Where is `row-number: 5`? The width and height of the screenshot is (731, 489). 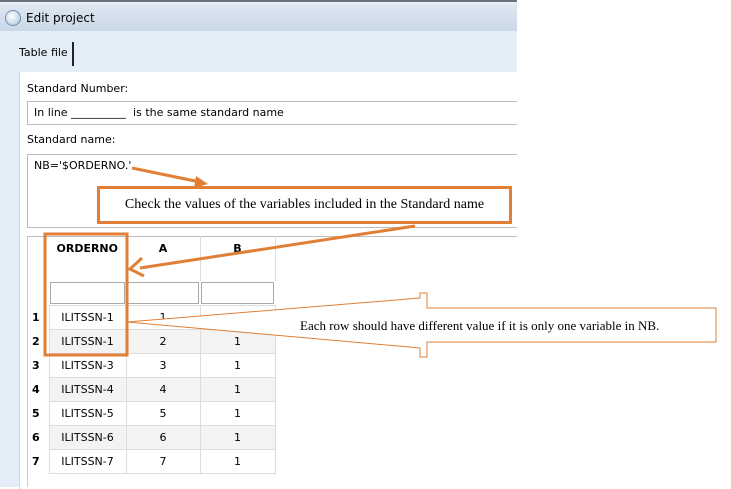
row-number: 5 is located at coordinates (36, 413).